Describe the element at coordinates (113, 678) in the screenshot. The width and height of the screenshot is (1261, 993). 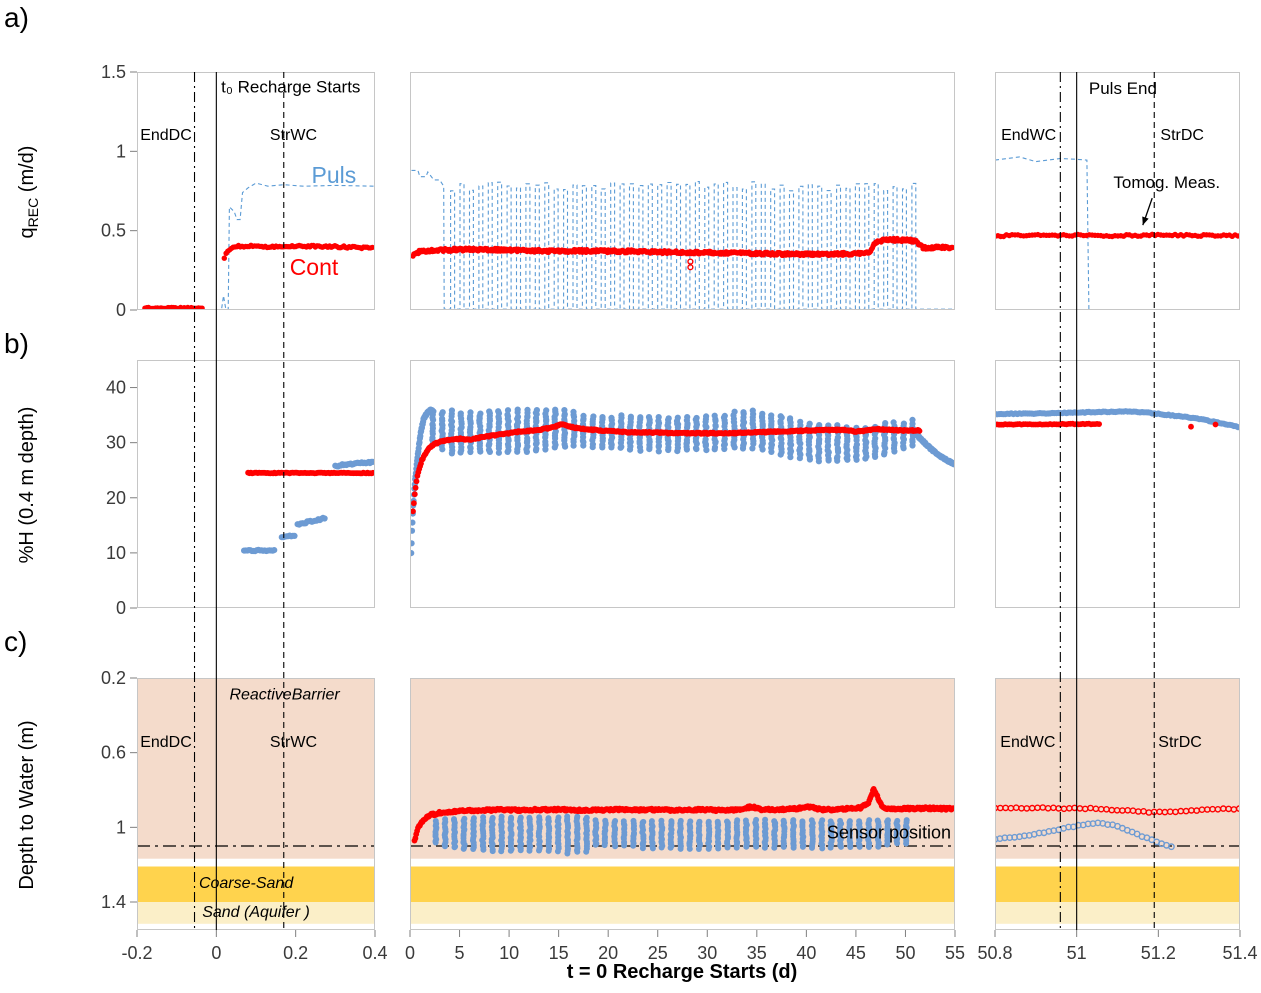
I see `y-tick-label: 0.2` at that location.